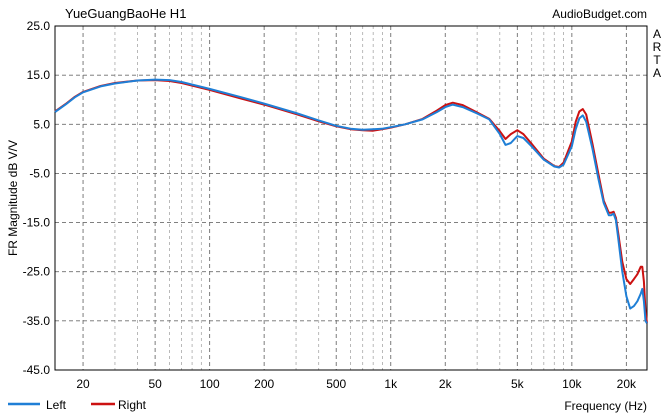 The height and width of the screenshot is (420, 671). What do you see at coordinates (336, 384) in the screenshot?
I see `x-tick-label: 500` at bounding box center [336, 384].